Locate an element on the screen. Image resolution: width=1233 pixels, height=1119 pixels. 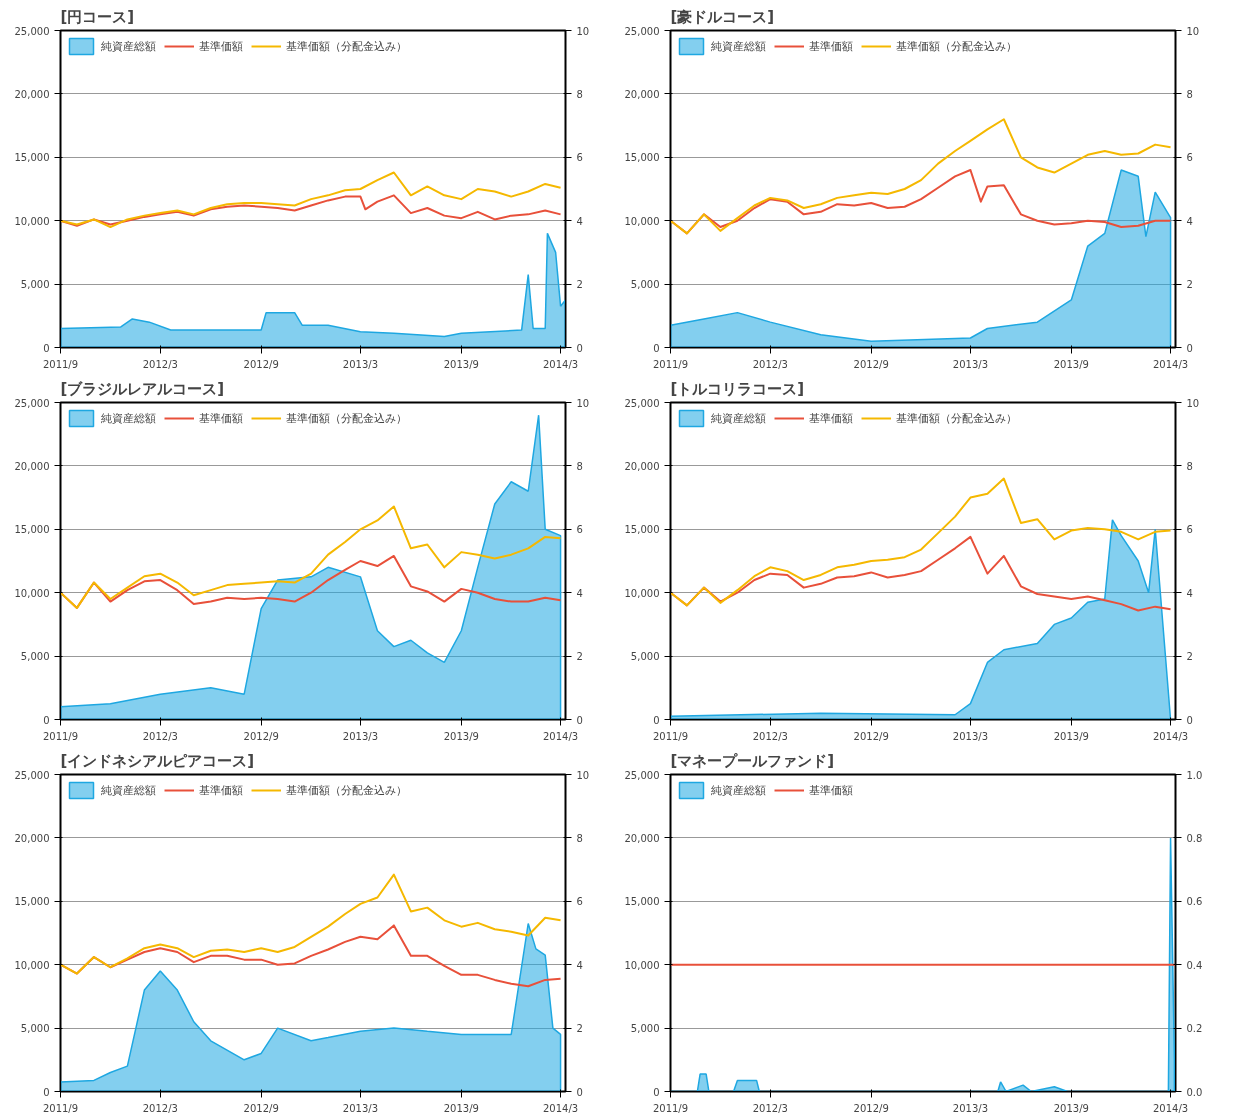
y2-tick-label: 0.8 is located at coordinates (1194, 838).